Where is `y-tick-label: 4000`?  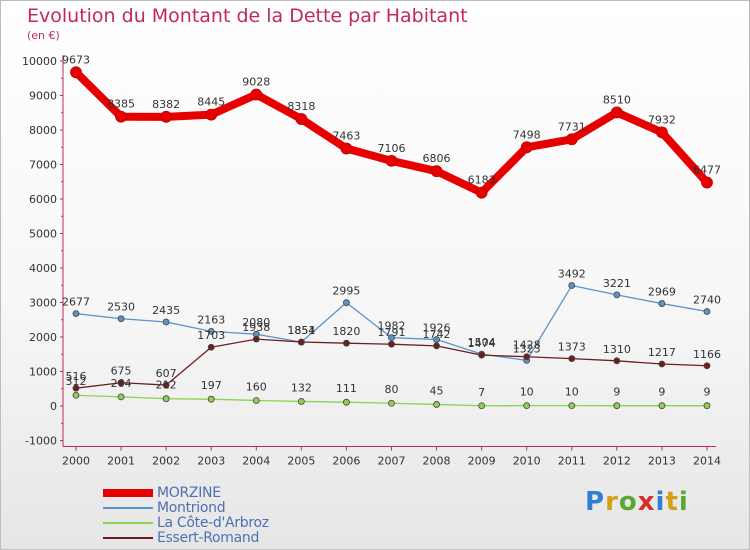 y-tick-label: 4000 is located at coordinates (43, 268).